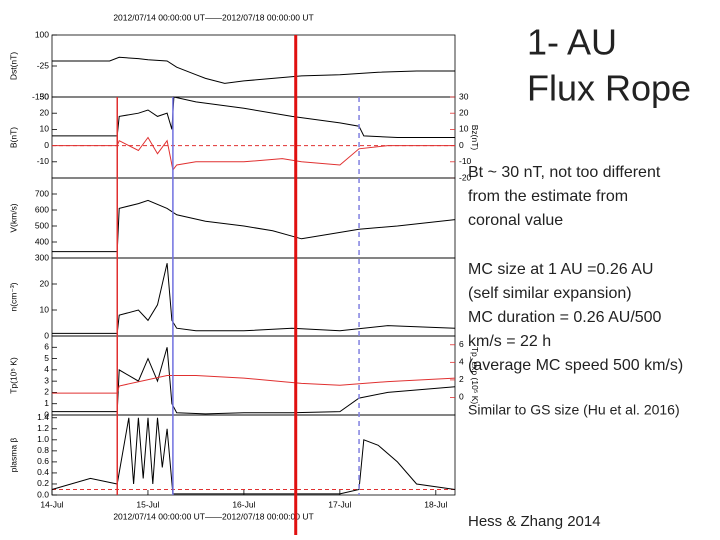 The image size is (720, 540). Describe the element at coordinates (147, 504) in the screenshot. I see `x-tick-label: 15-Jul` at that location.